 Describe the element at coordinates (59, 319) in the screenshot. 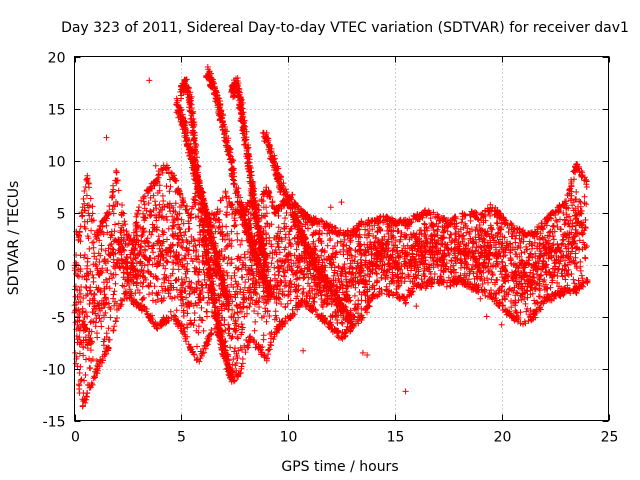

I see `y-tick-label: -5` at that location.